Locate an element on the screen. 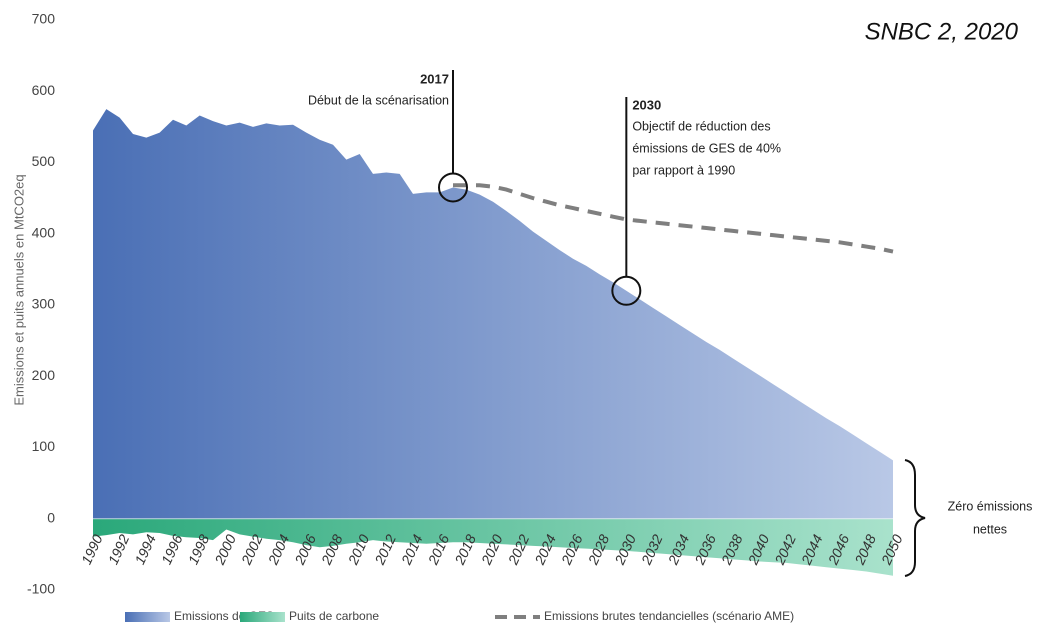 This screenshot has width=1040, height=629. area is located at coordinates (493, 547).